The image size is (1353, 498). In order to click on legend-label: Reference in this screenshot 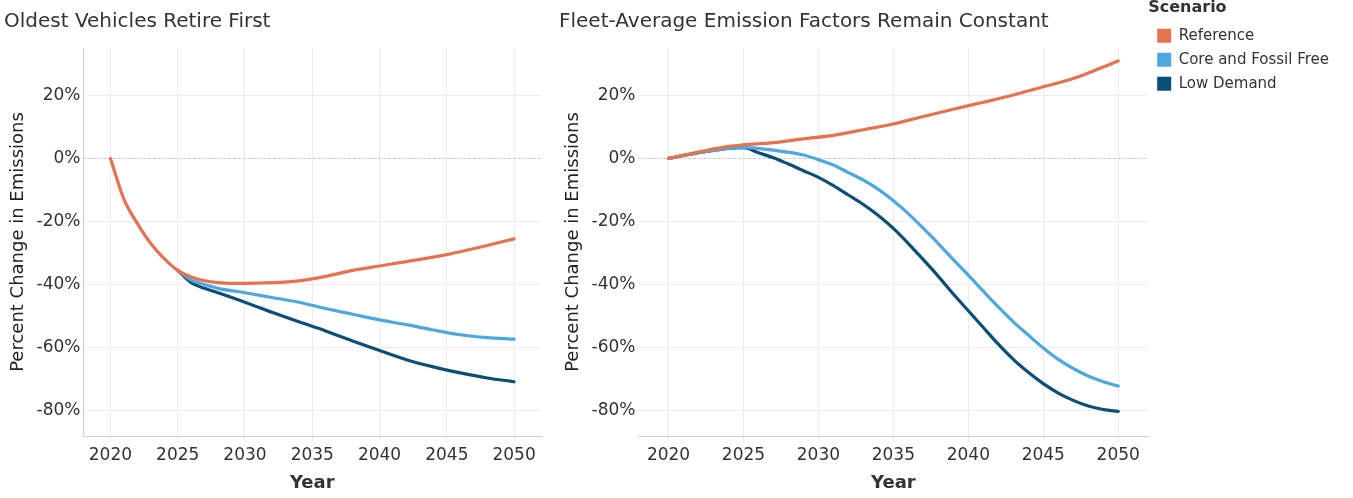, I will do `click(1216, 34)`.